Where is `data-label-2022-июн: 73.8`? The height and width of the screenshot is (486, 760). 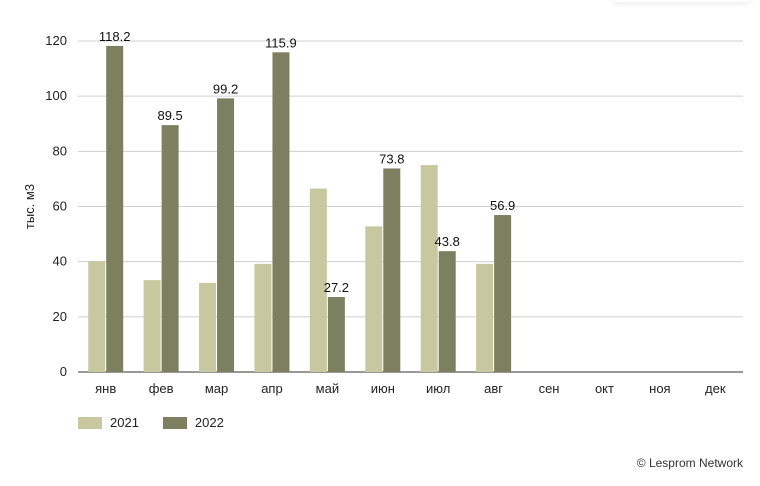
data-label-2022-июн: 73.8 is located at coordinates (391, 158).